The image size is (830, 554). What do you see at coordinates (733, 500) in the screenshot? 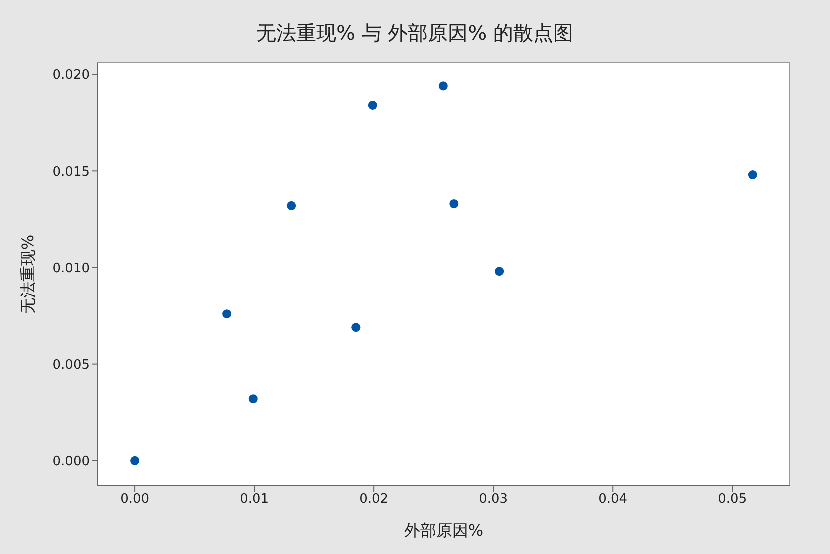
I see `x-tick-label: 0.05` at bounding box center [733, 500].